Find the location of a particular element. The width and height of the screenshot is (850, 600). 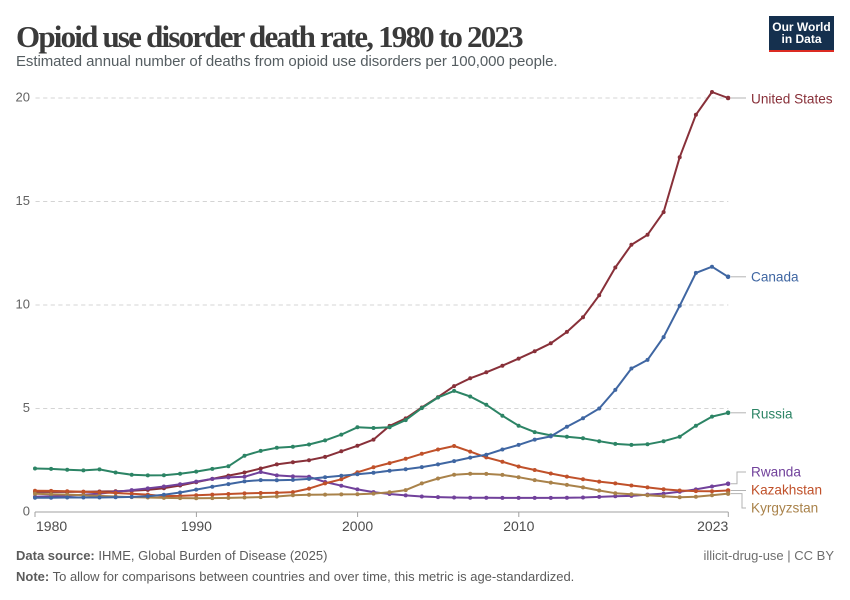

svg-text: Kyrgyzstan is located at coordinates (784, 508).